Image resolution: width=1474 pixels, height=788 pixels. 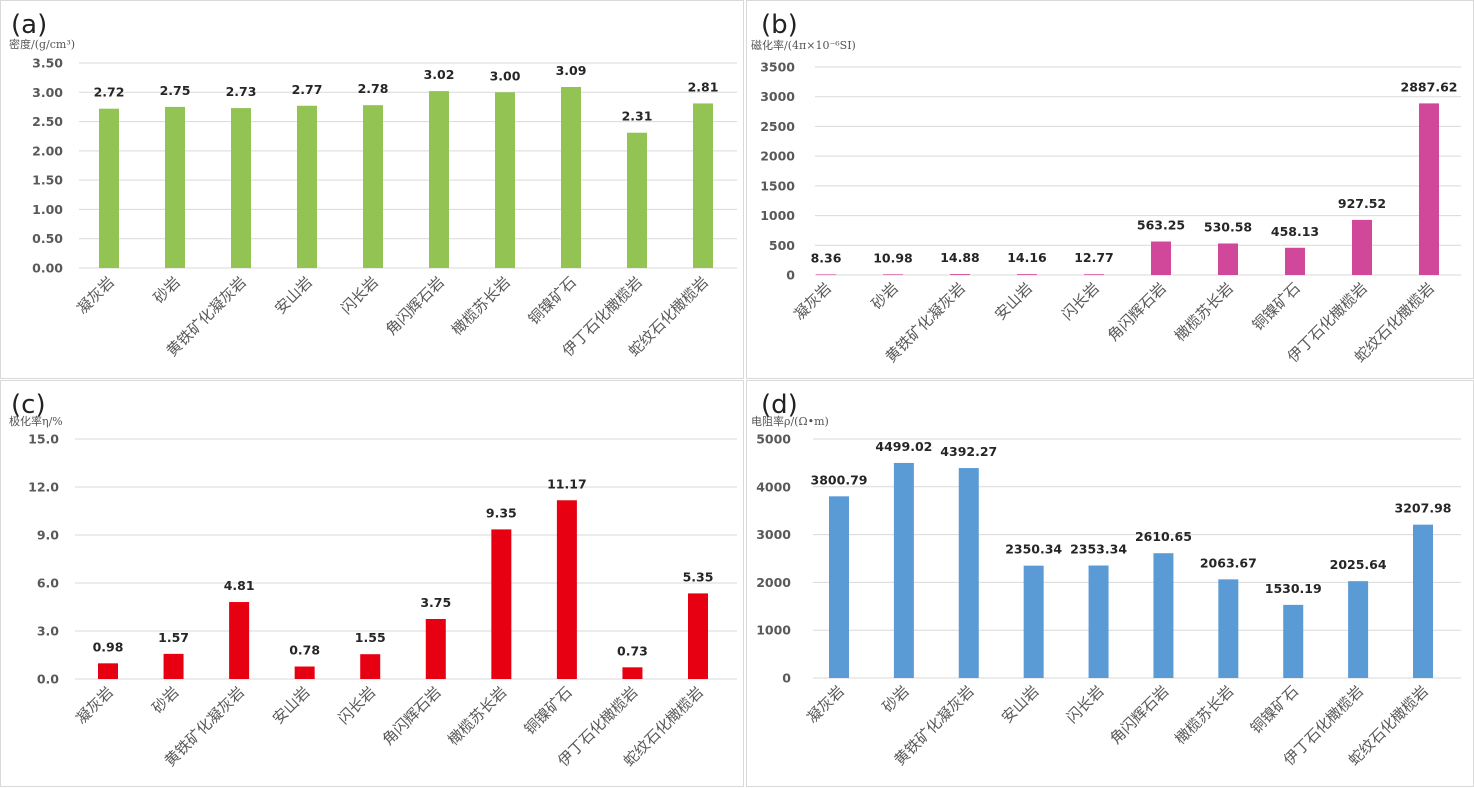 I want to click on data-label: 2350.34, so click(x=1033, y=549).